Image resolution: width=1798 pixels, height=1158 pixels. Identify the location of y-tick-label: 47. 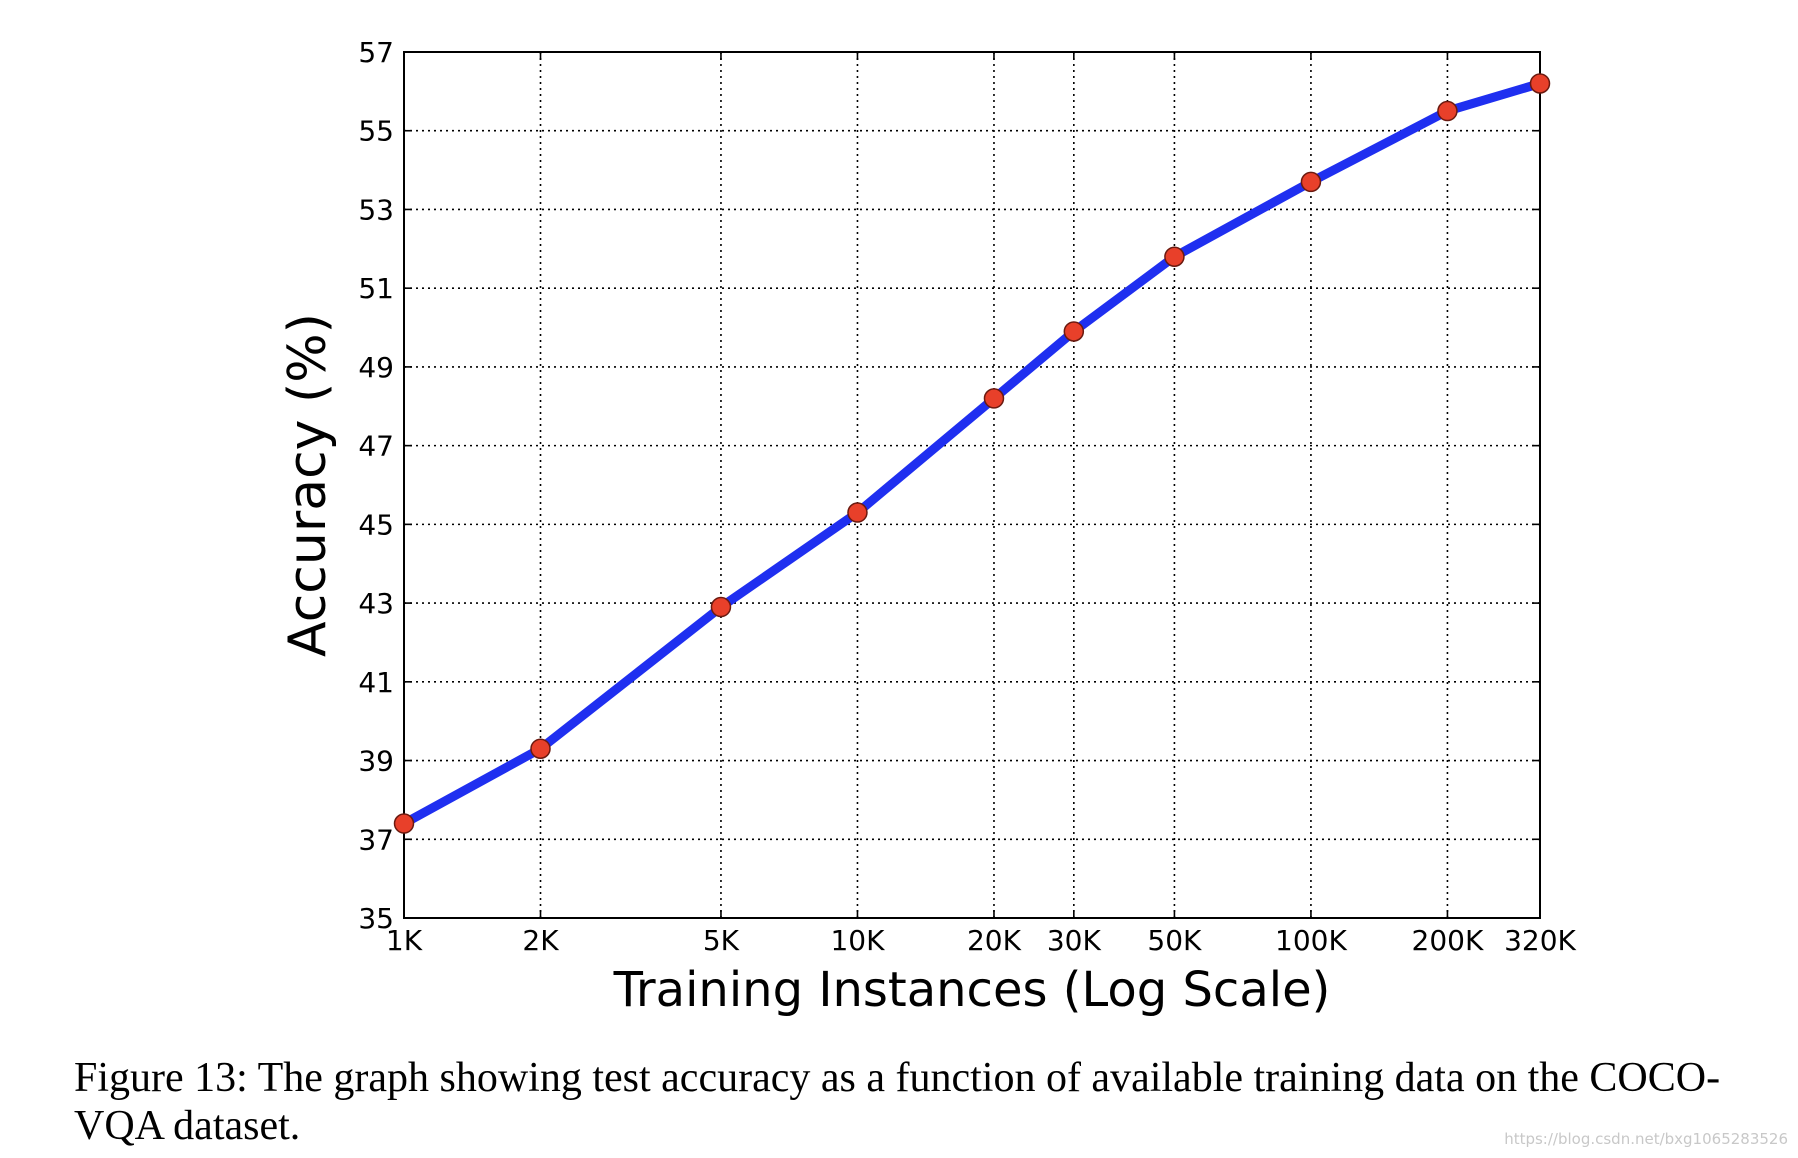
(376, 446).